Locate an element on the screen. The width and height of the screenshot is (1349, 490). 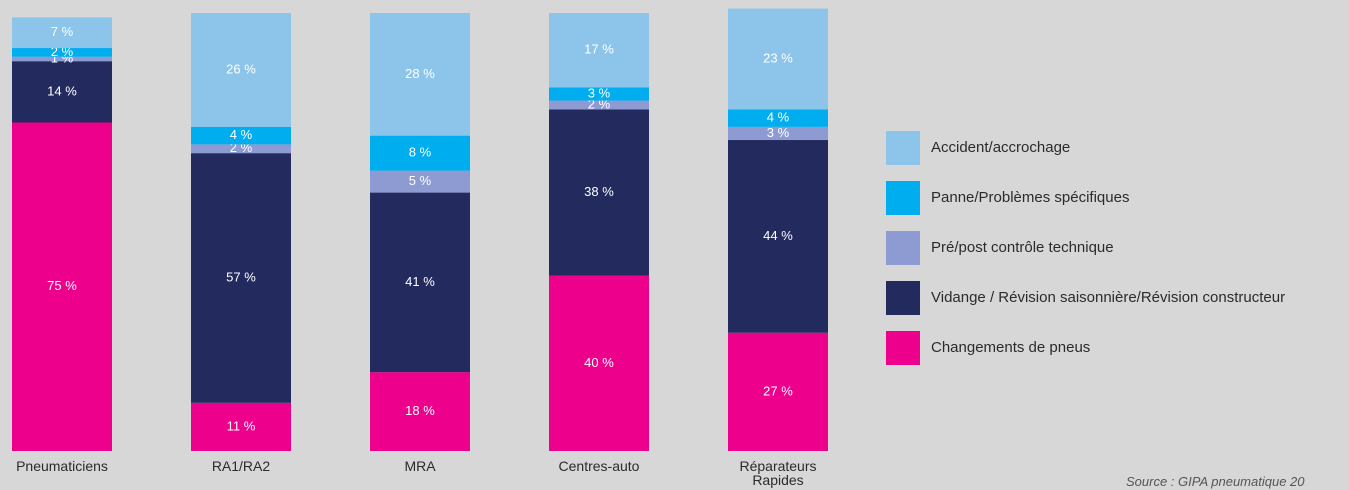
data-label: 28 % is located at coordinates (420, 73).